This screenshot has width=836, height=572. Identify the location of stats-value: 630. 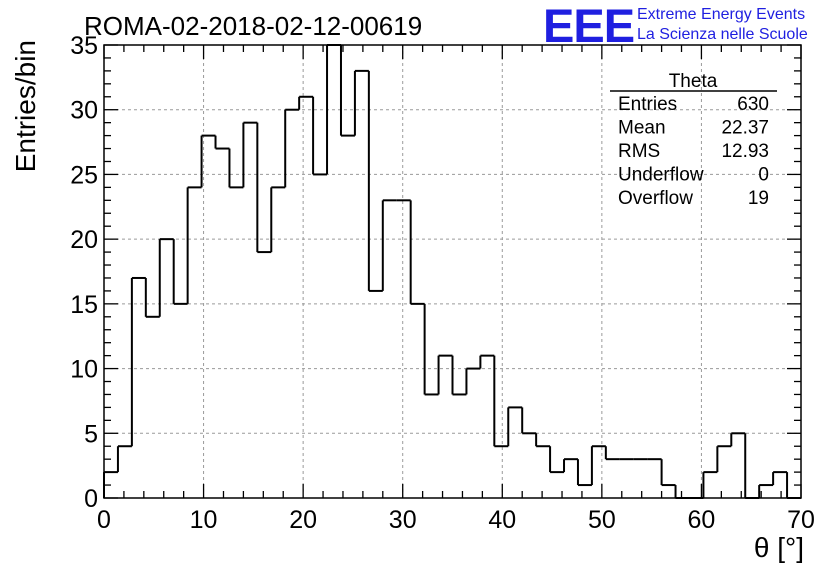
(753, 104).